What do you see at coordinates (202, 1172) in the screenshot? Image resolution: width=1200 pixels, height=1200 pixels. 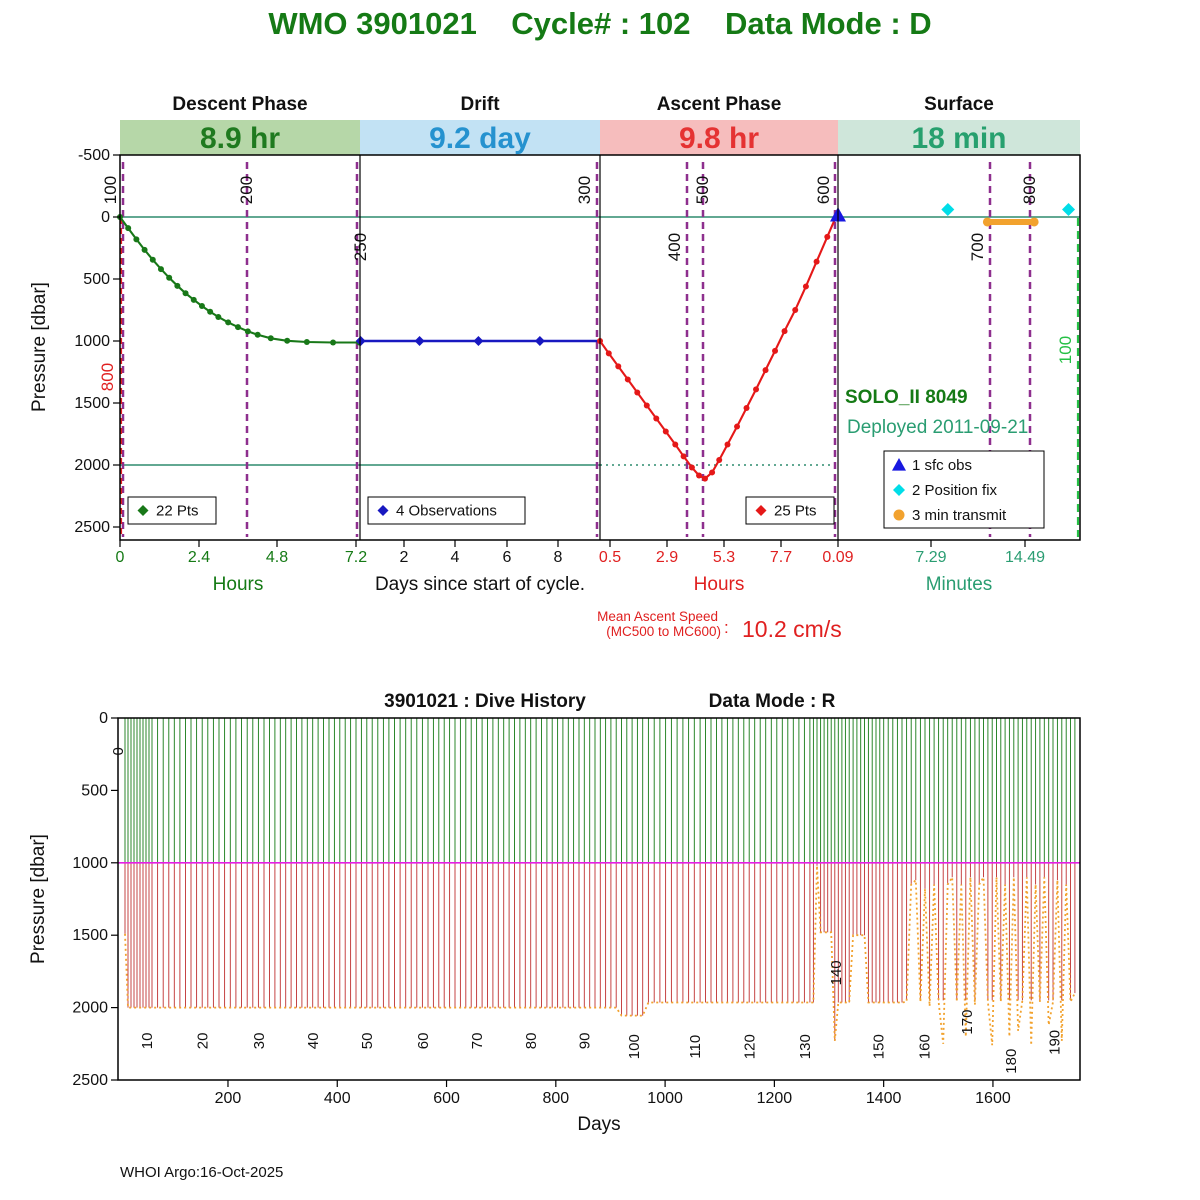 I see `footer-credit: WHOI Argo:16-Oct-2025` at bounding box center [202, 1172].